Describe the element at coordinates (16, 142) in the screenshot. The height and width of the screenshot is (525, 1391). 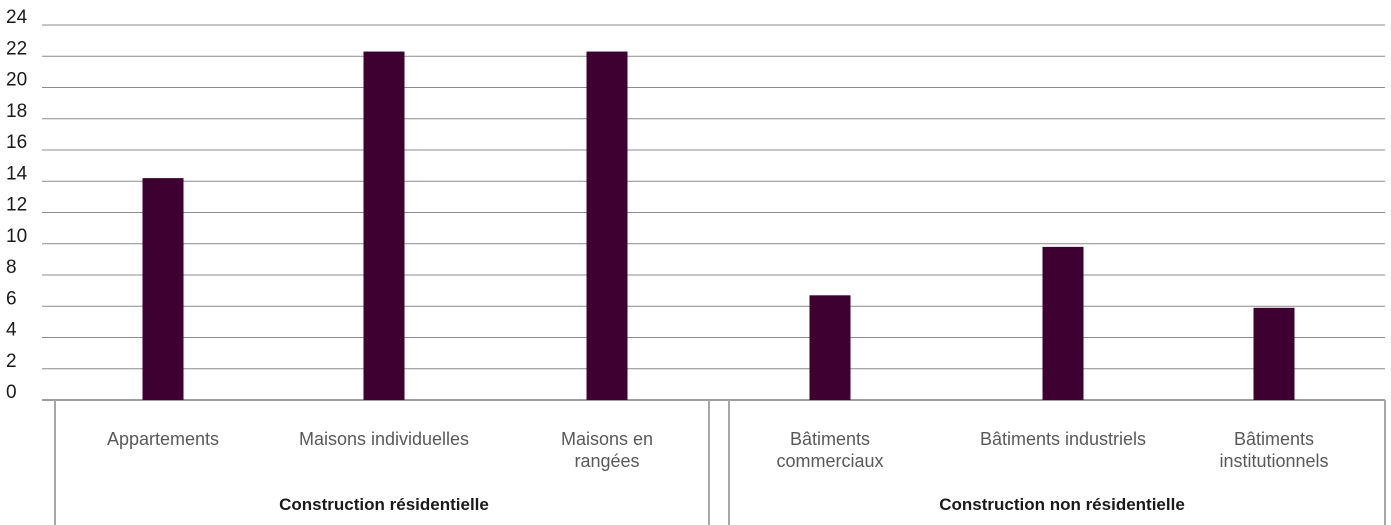
I see `y-tick-label: 16` at that location.